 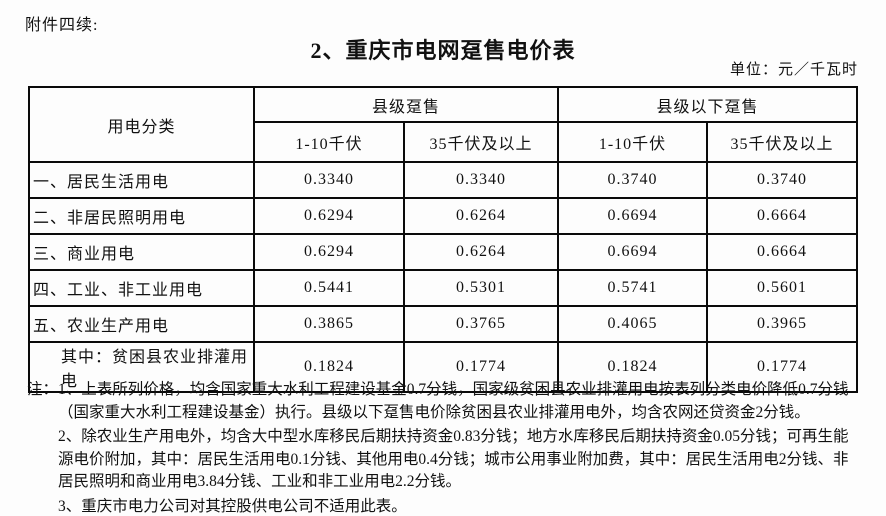 I want to click on row-label: 四、工业、非工业用电, so click(x=141, y=288).